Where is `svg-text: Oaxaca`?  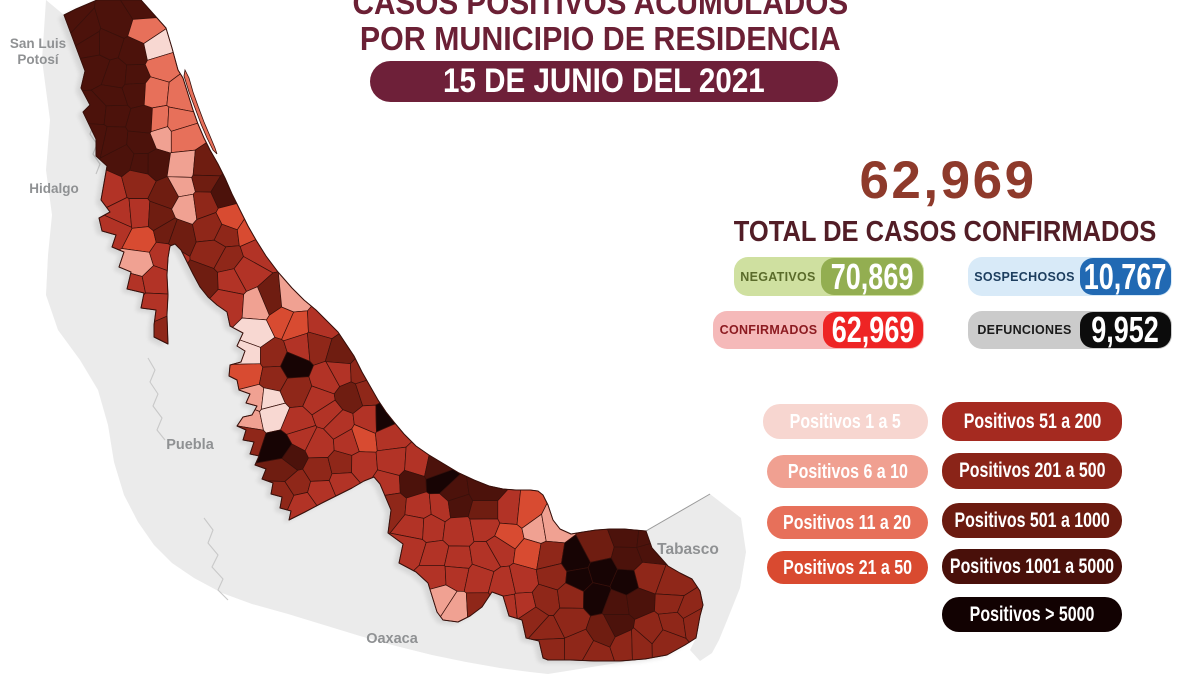 svg-text: Oaxaca is located at coordinates (392, 639).